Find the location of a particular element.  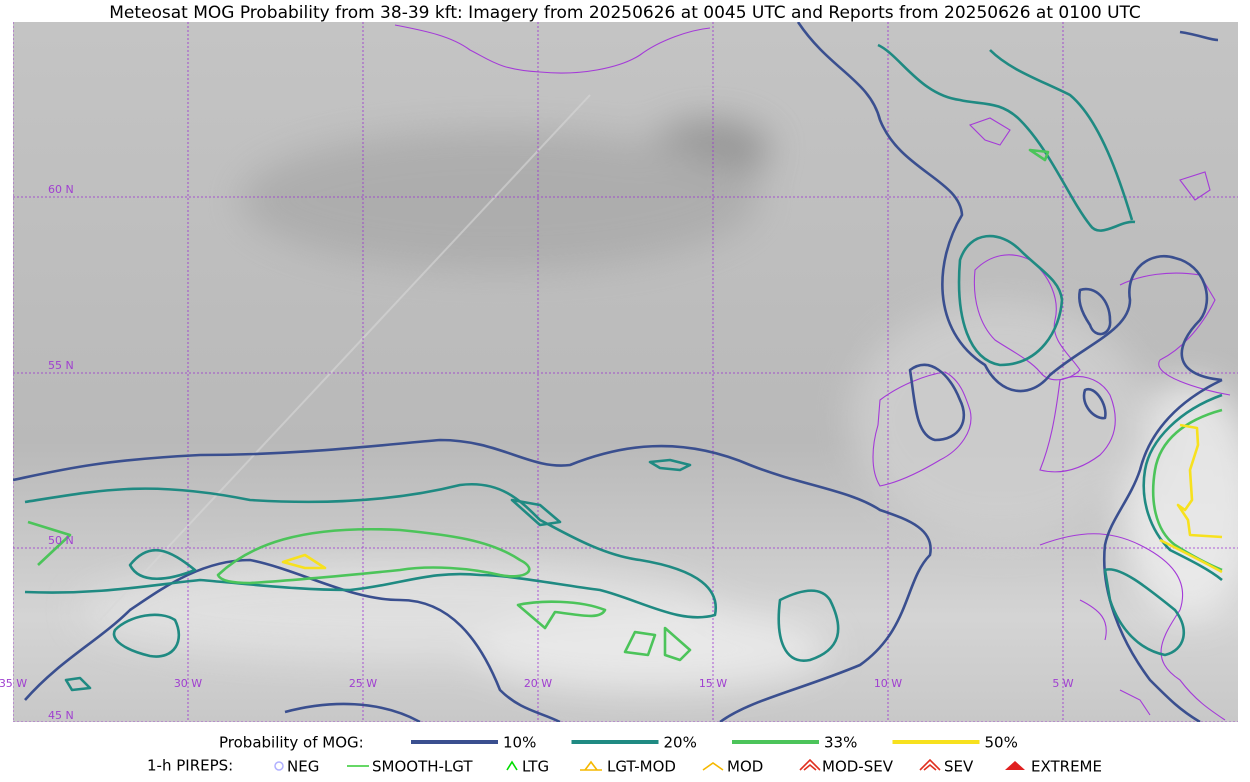

lon-label: 25 W is located at coordinates (363, 683).